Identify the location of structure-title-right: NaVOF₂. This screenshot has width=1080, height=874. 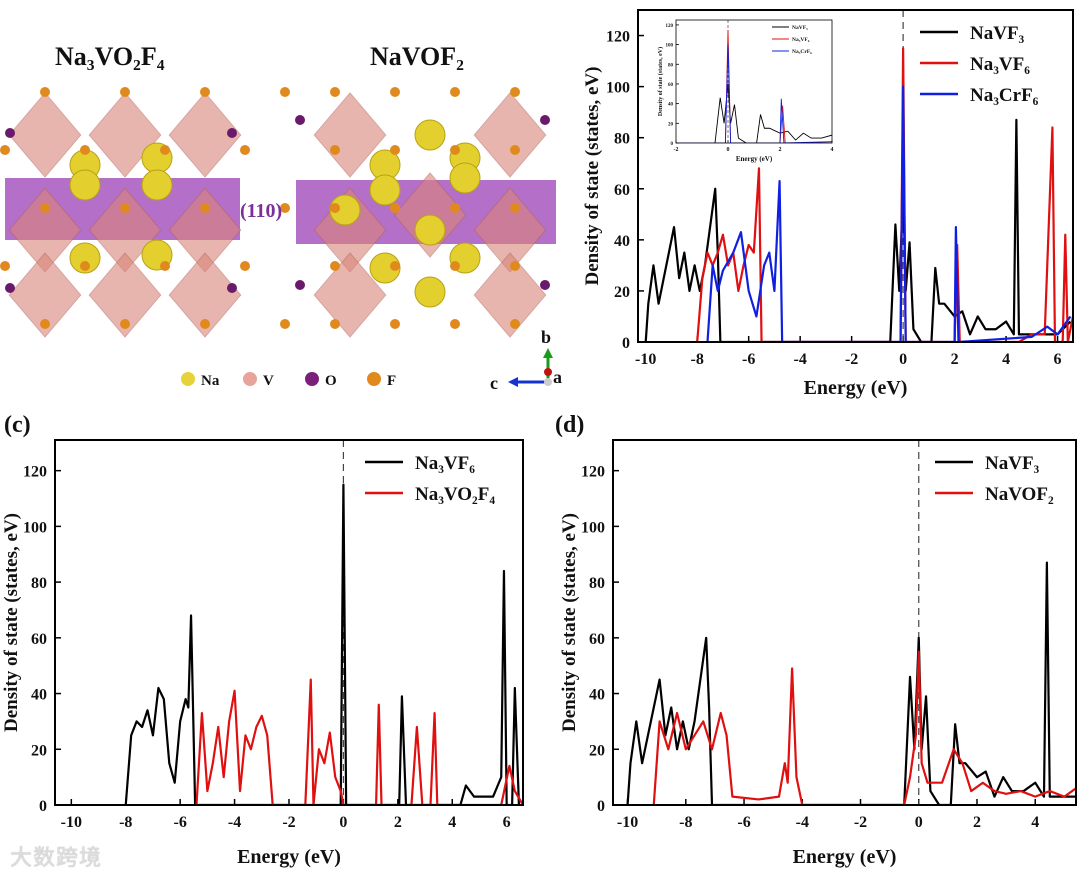
(417, 56).